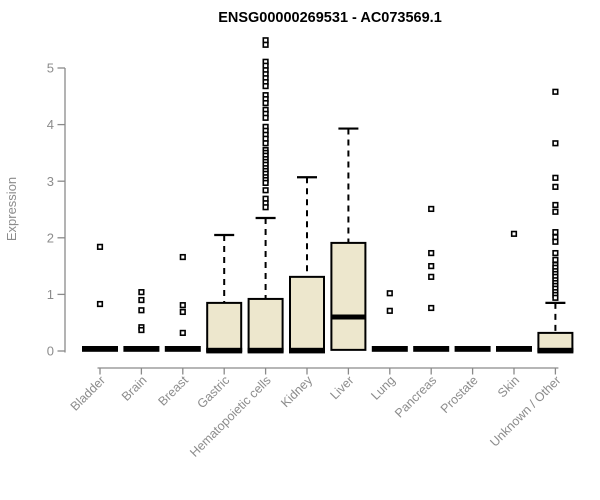 This screenshot has width=600, height=500. Describe the element at coordinates (50, 294) in the screenshot. I see `y-tick-label: 1` at that location.